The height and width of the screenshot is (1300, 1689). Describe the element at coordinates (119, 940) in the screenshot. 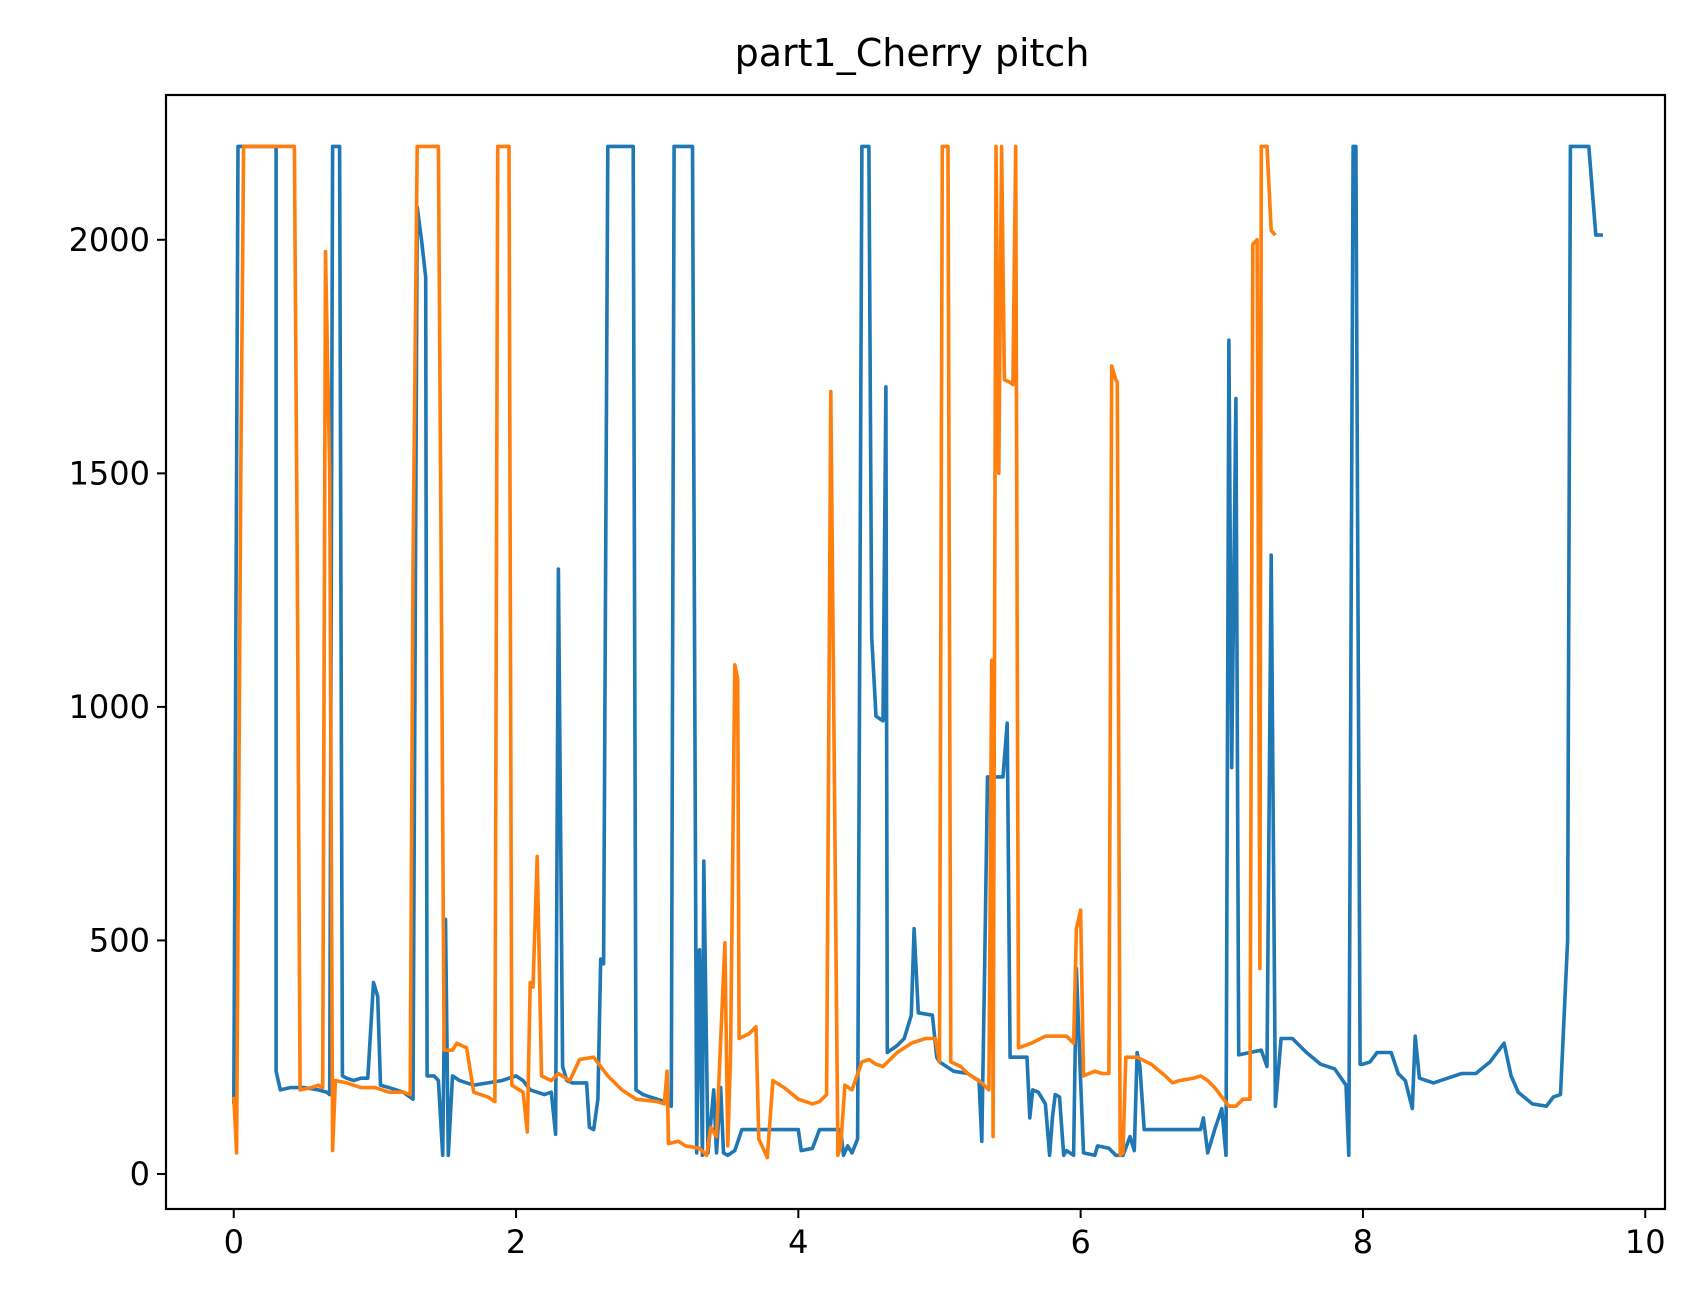

I see `y-tick-label: 500` at that location.